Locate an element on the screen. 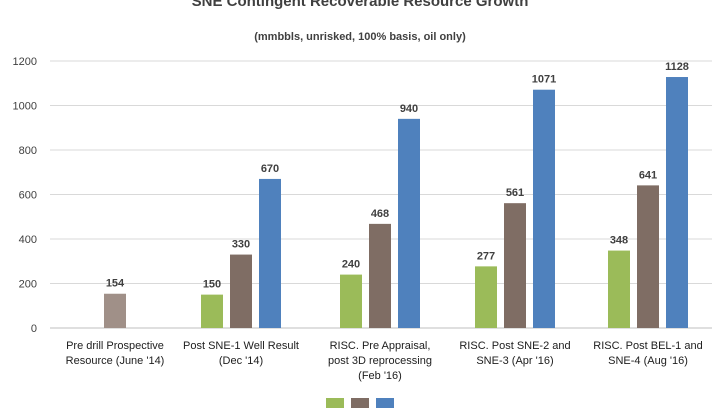 Image resolution: width=720 pixels, height=408 pixels. x-category-label: Resource (June '14) is located at coordinates (115, 361).